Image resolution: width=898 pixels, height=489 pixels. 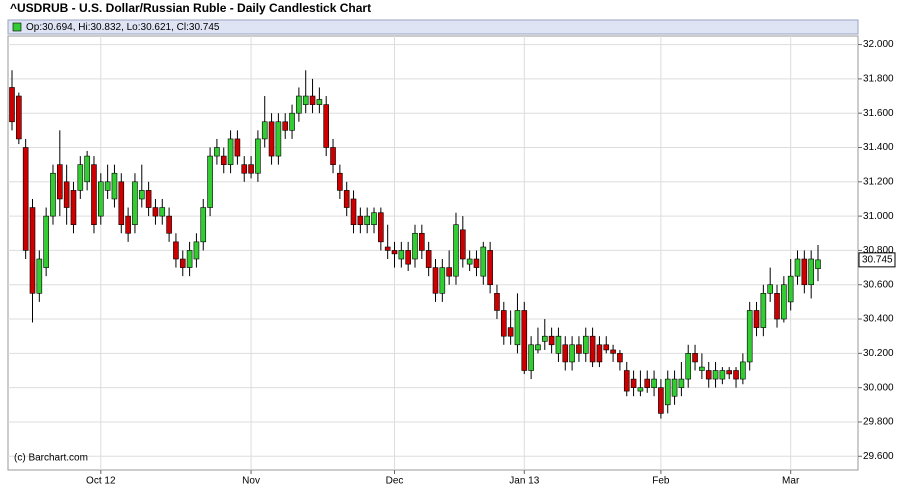 What do you see at coordinates (101, 481) in the screenshot?
I see `x-tick-label: Oct 12` at bounding box center [101, 481].